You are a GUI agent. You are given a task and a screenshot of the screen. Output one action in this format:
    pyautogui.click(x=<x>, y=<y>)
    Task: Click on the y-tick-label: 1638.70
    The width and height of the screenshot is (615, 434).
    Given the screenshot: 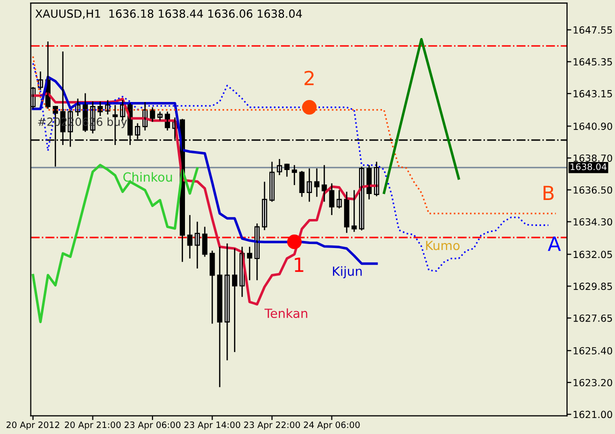 What is the action you would take?
    pyautogui.click(x=593, y=158)
    